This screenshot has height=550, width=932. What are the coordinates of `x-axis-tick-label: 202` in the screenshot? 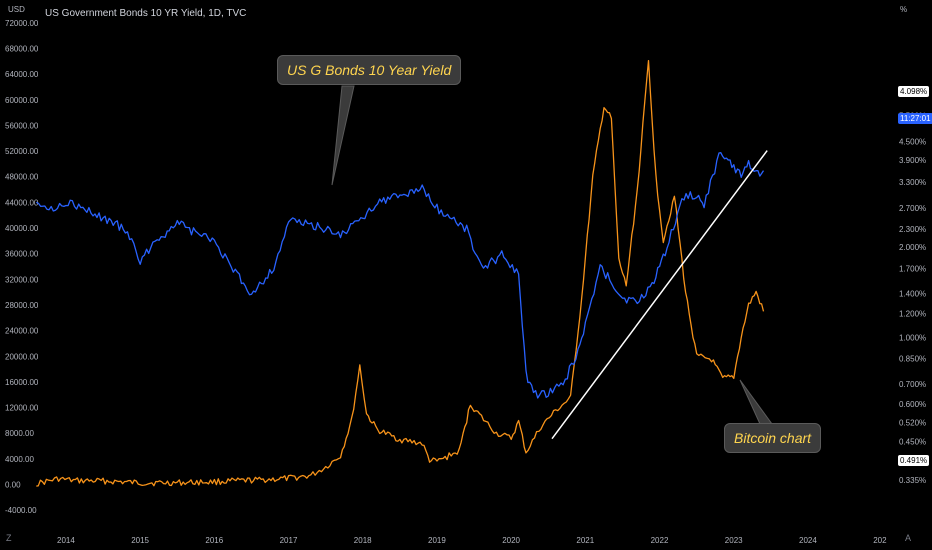 It's located at (880, 540).